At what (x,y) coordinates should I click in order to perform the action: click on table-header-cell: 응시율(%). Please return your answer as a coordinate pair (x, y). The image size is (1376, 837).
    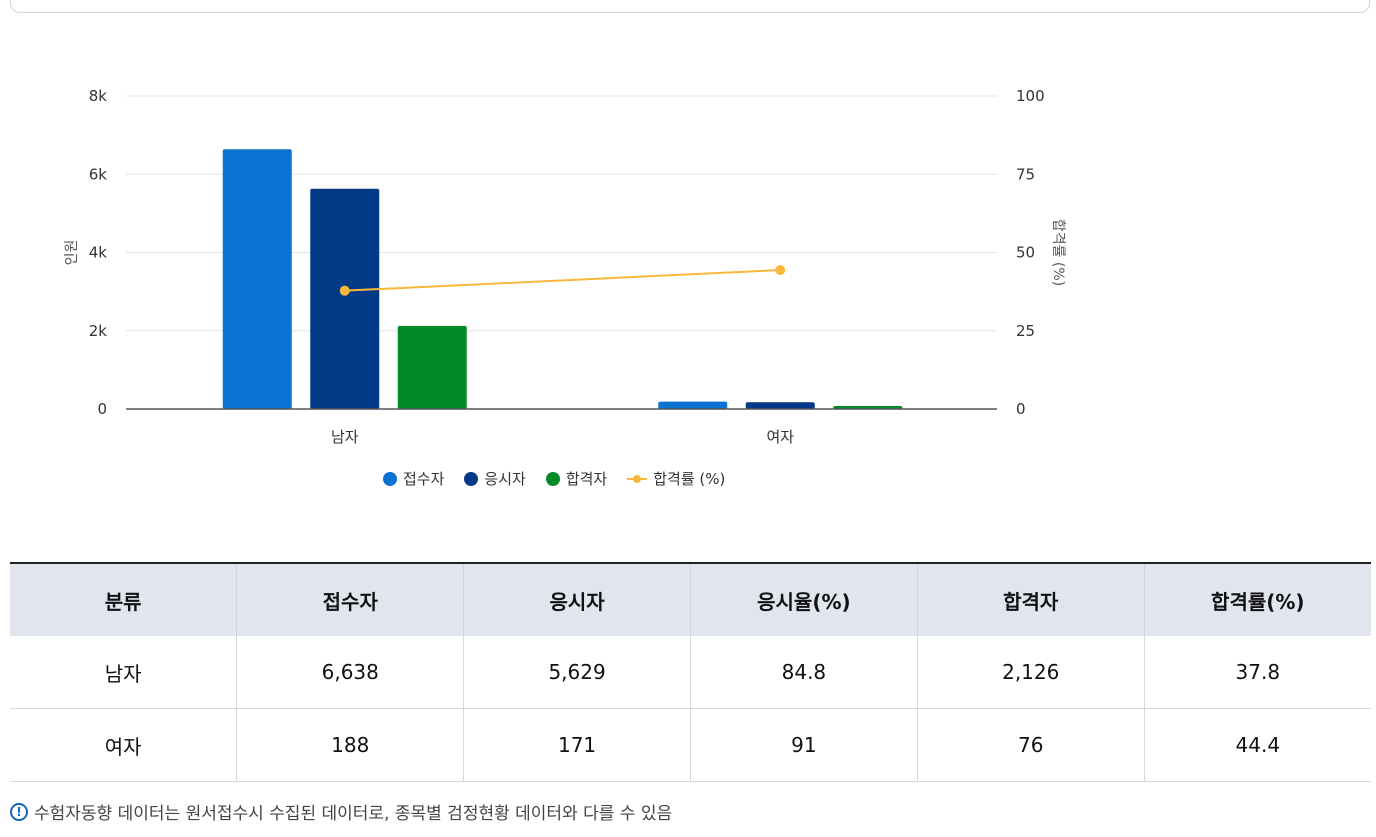
    Looking at the image, I should click on (804, 599).